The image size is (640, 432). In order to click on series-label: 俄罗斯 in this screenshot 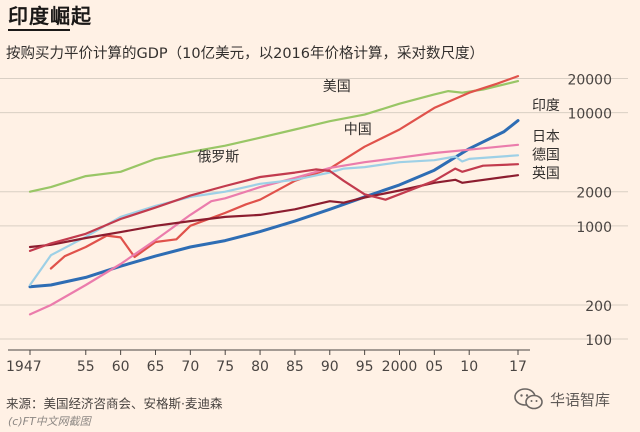, I will do `click(218, 158)`.